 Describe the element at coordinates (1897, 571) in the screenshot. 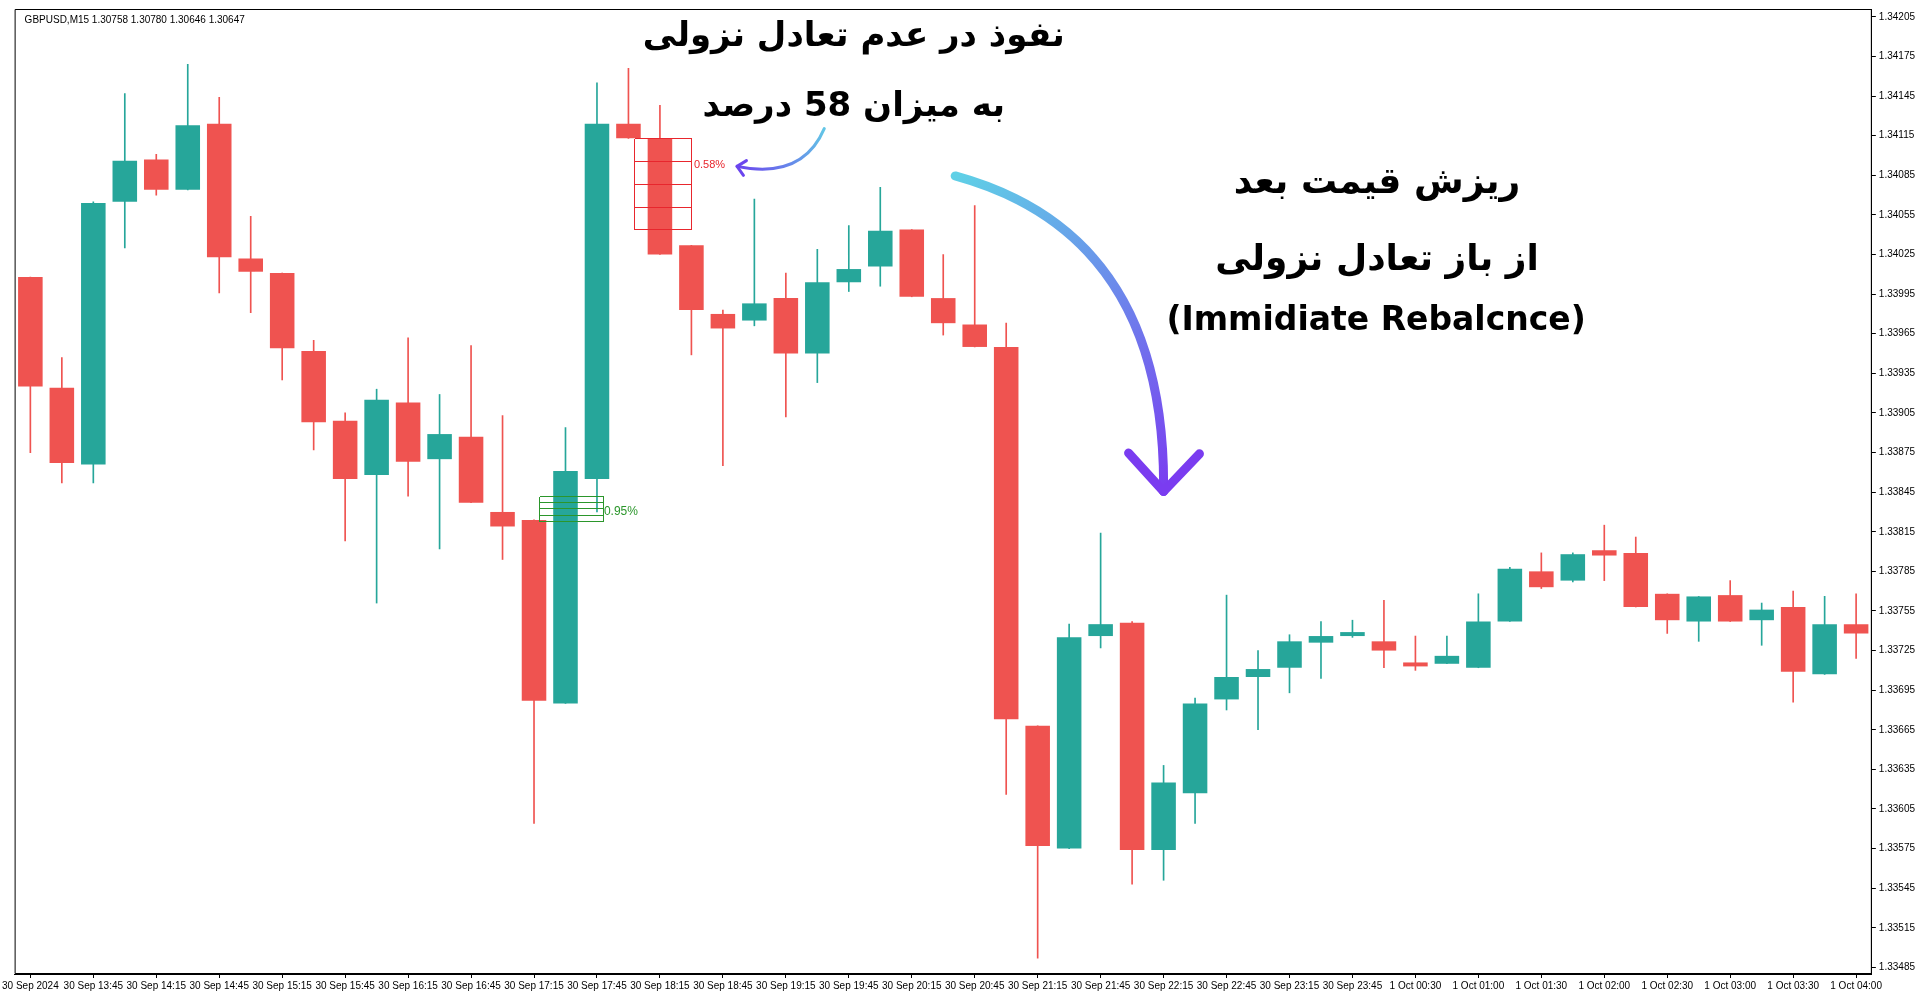

I see `y-tick-label: 1.33785` at that location.